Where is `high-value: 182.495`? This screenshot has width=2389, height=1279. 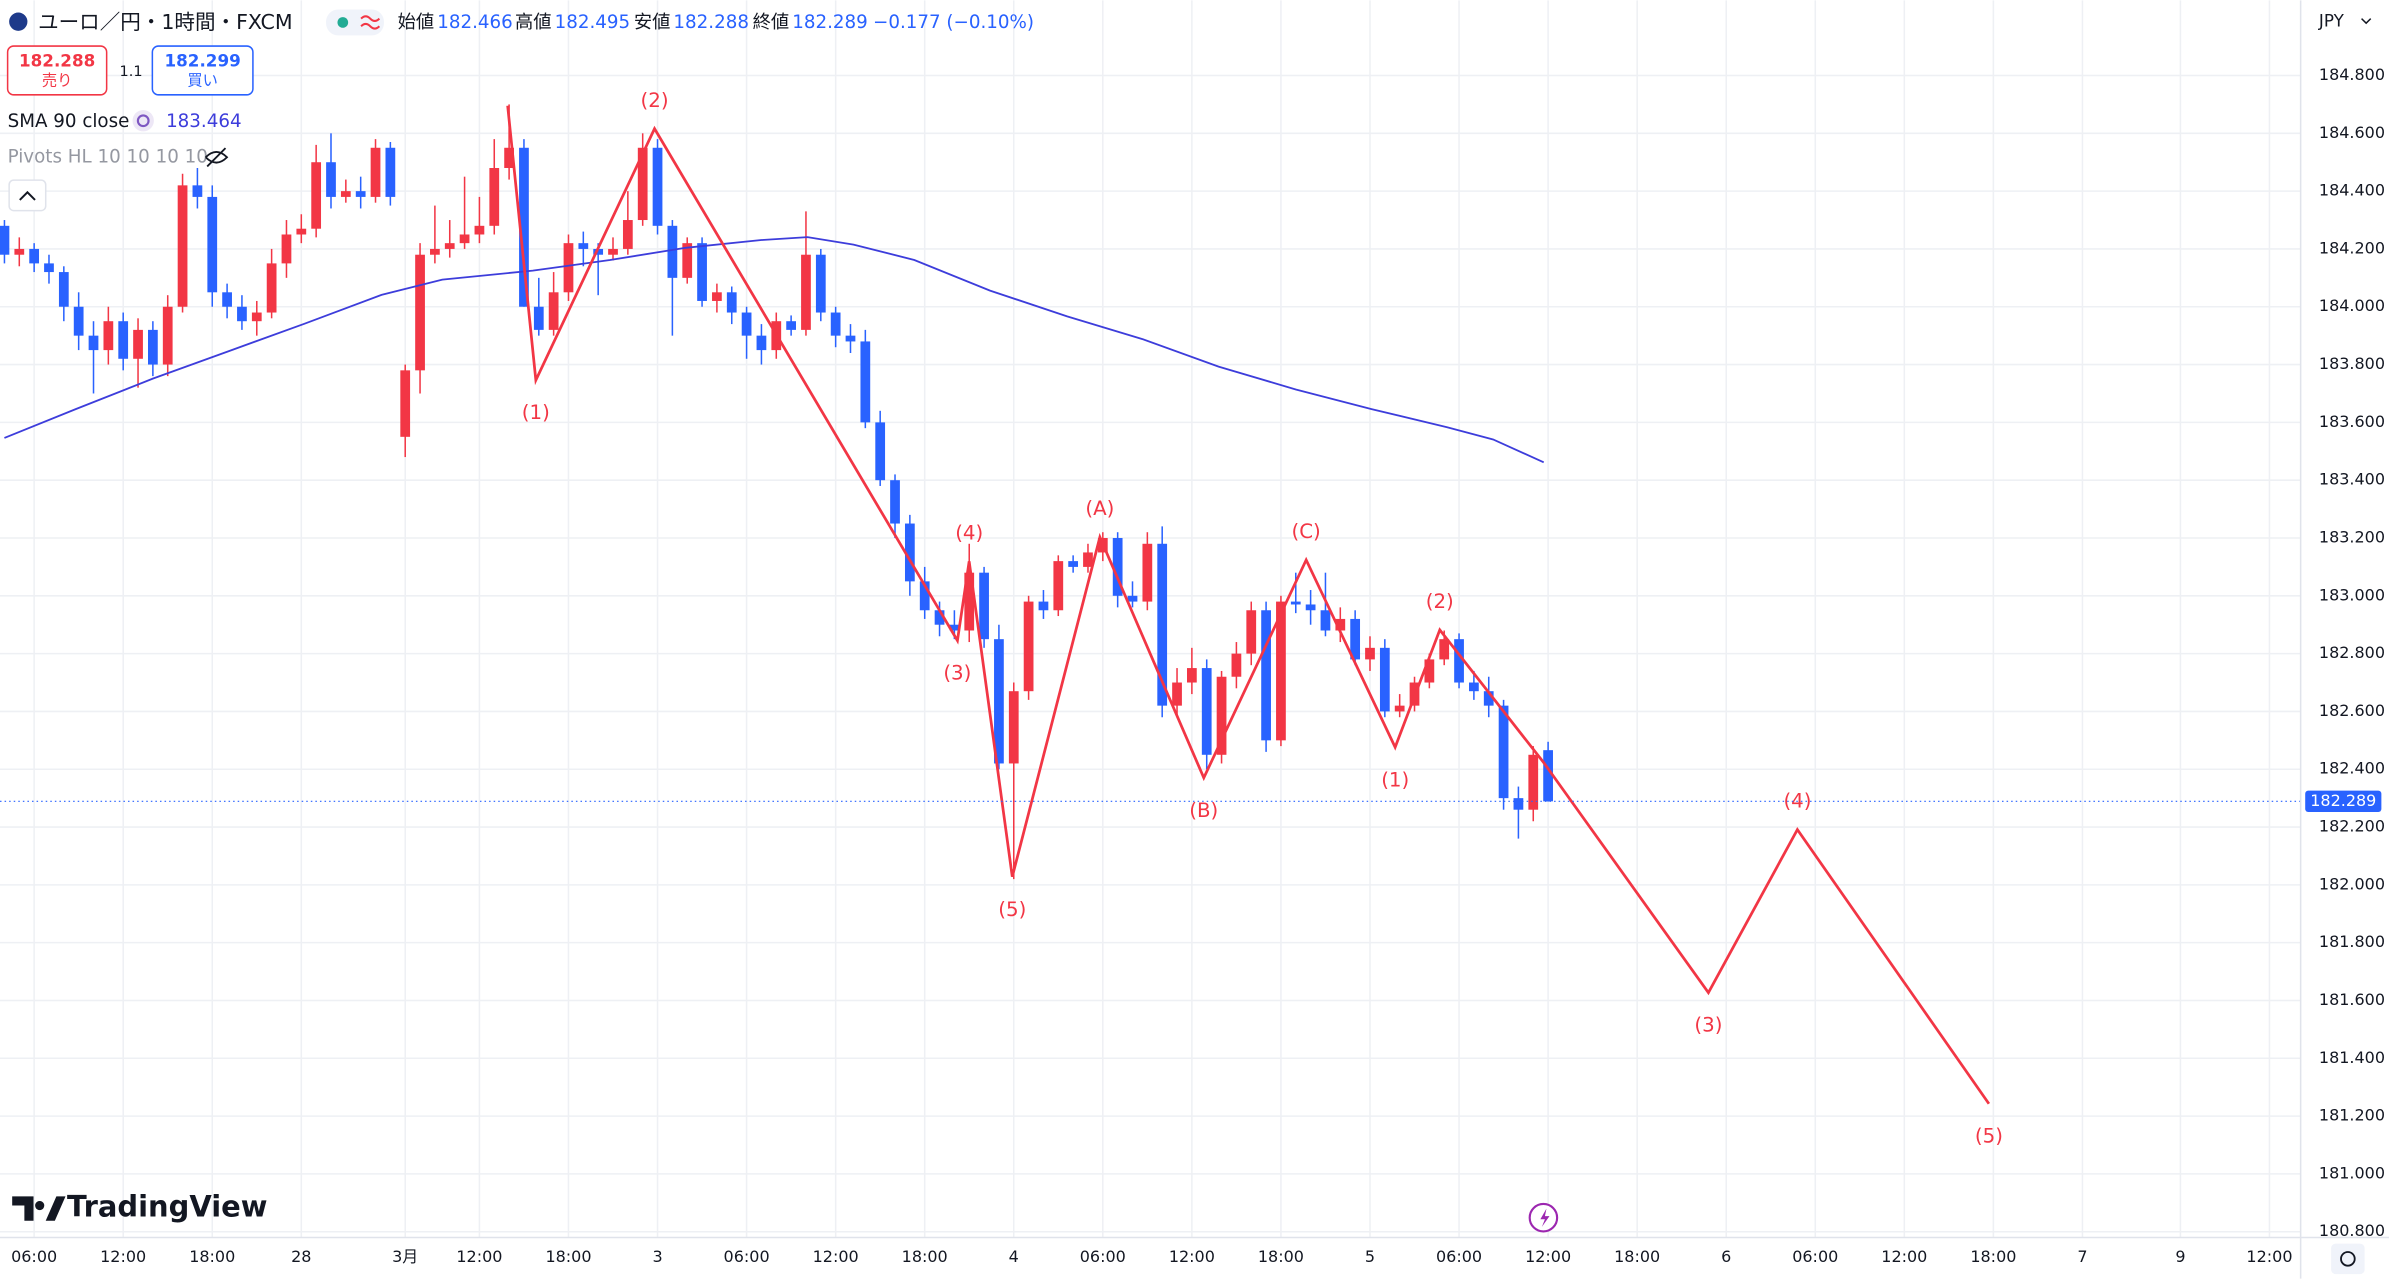
high-value: 182.495 is located at coordinates (593, 22).